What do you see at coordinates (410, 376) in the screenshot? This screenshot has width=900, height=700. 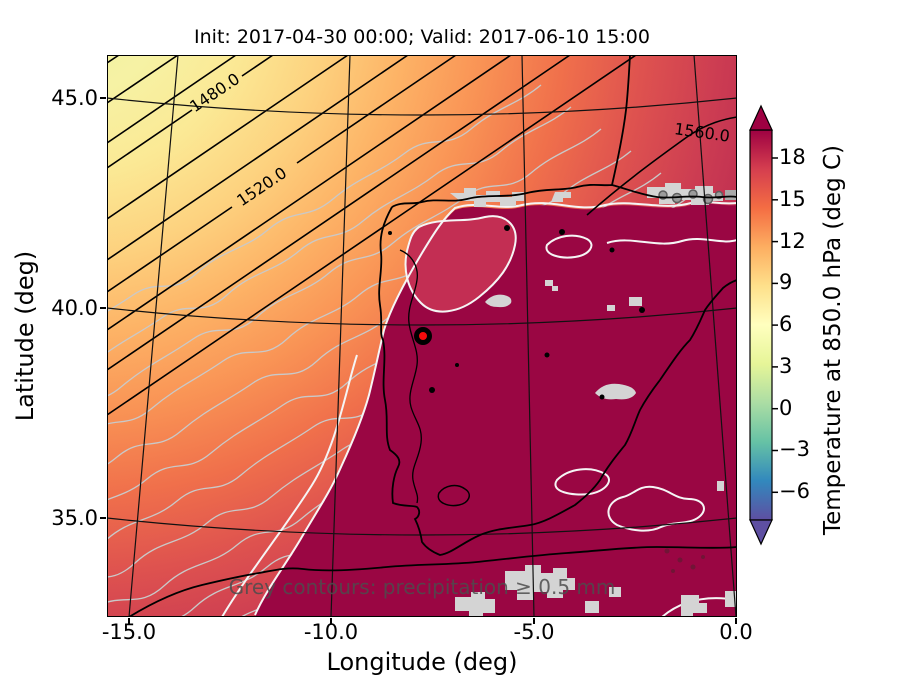 I see `portugal-spain-border` at bounding box center [410, 376].